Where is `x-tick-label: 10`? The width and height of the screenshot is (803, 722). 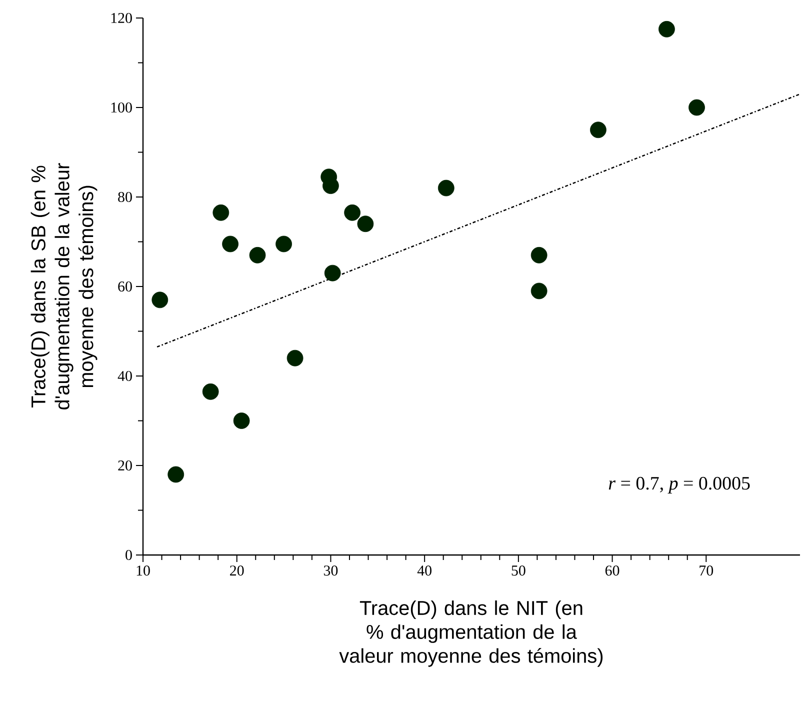
x-tick-label: 10 is located at coordinates (143, 571).